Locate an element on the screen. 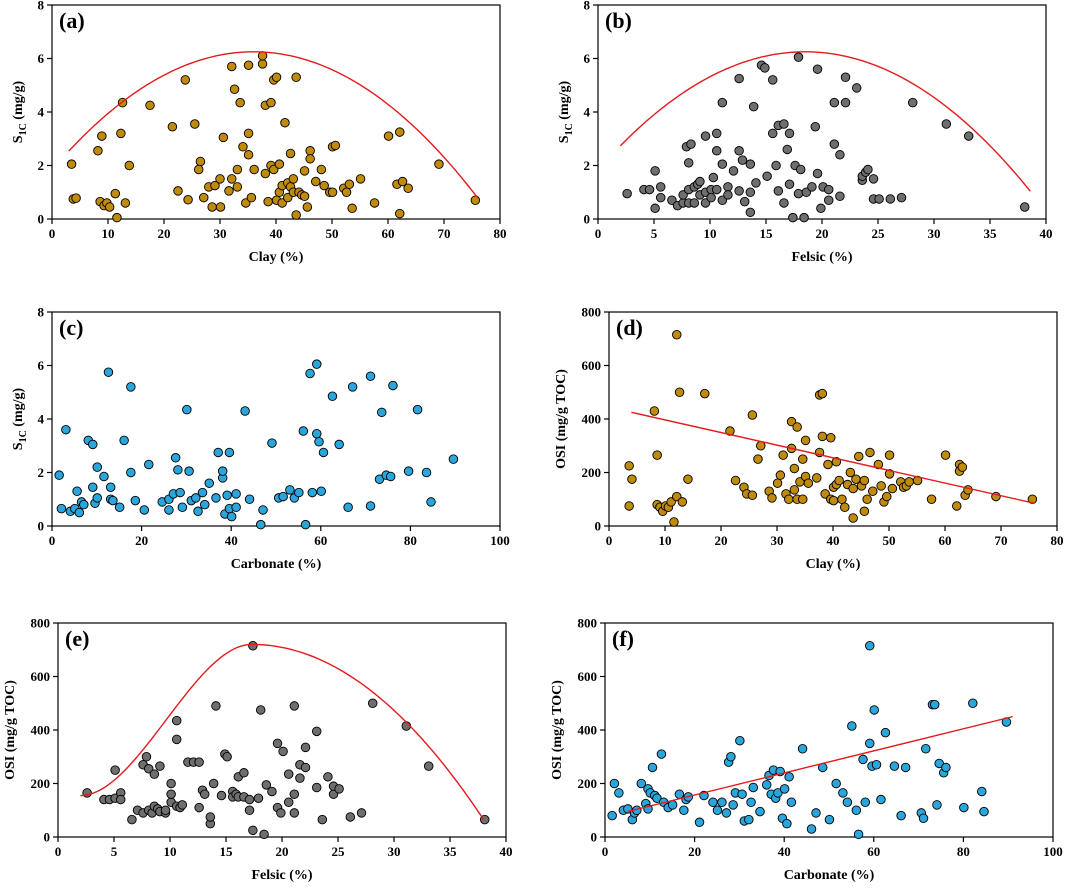 This screenshot has height=892, width=1065. x-tick-label: 10 is located at coordinates (170, 851).